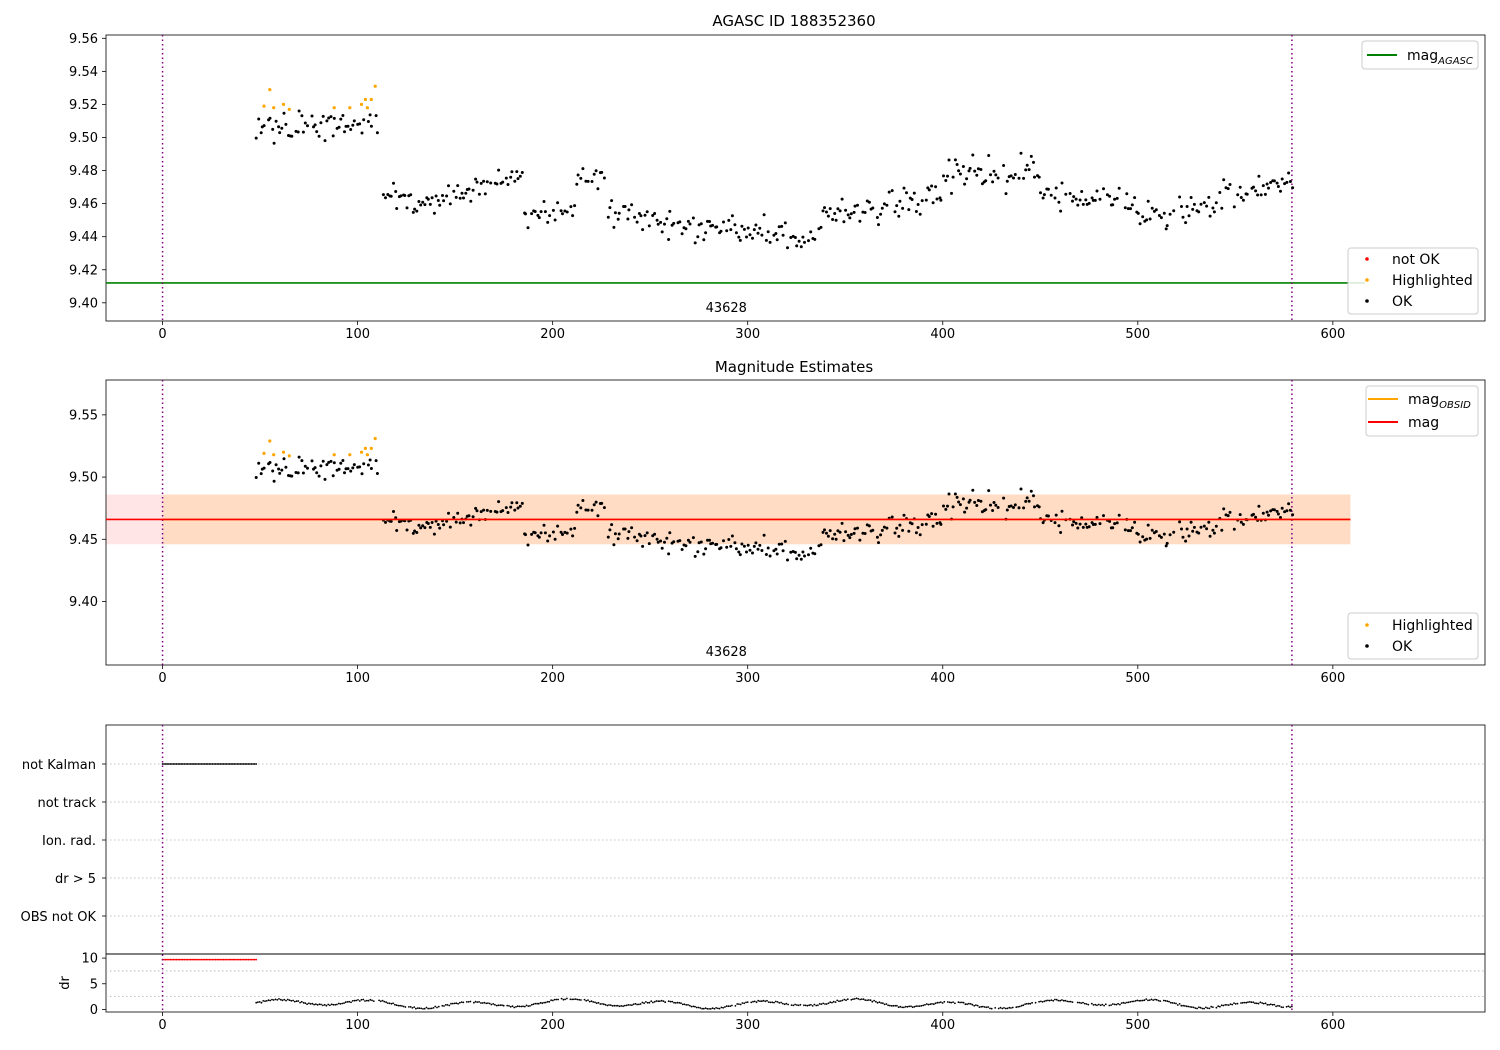 This screenshot has width=1500, height=1050. What do you see at coordinates (1332, 334) in the screenshot?
I see `agasc-xtick-label: 600` at bounding box center [1332, 334].